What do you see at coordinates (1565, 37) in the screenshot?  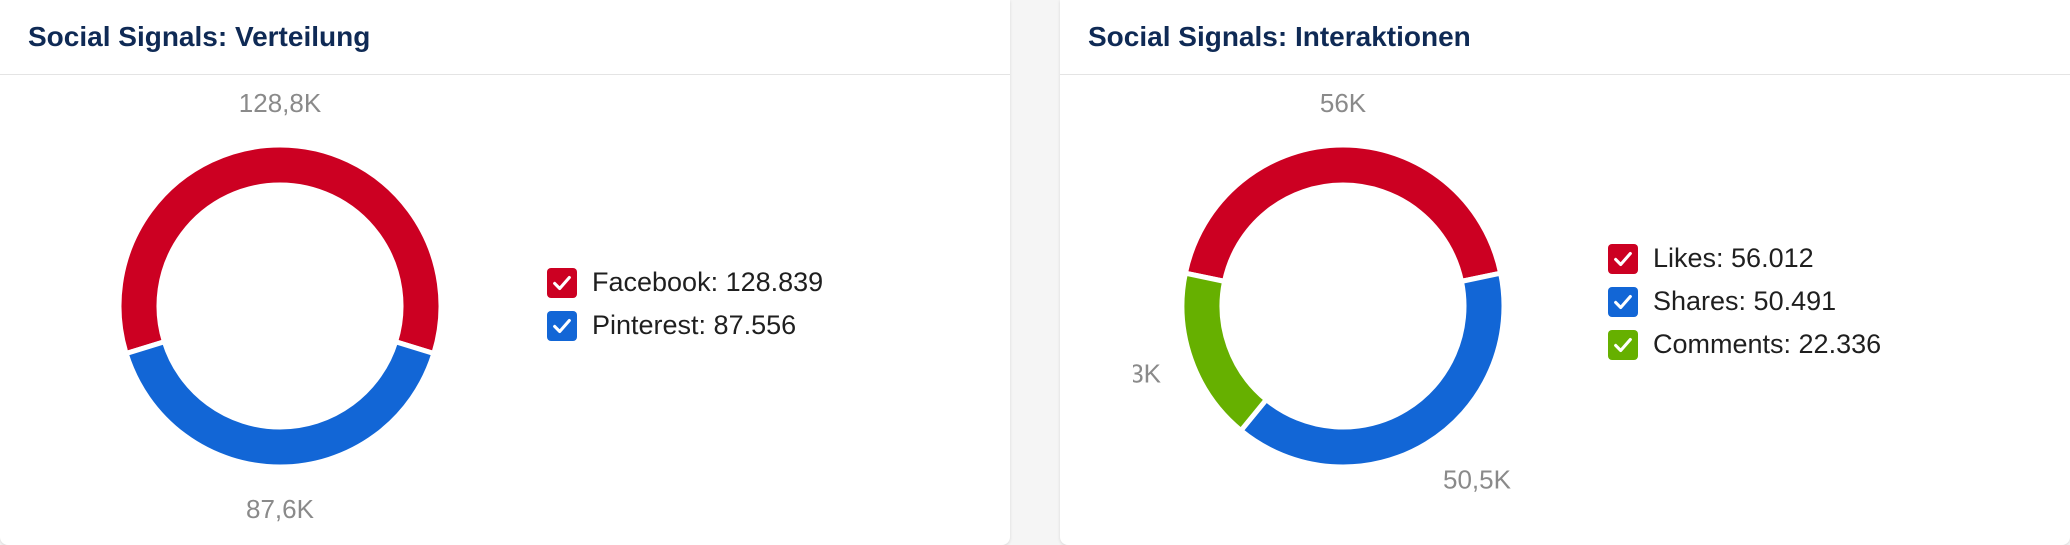 I see `card-header: Social Signals: Interaktionen` at bounding box center [1565, 37].